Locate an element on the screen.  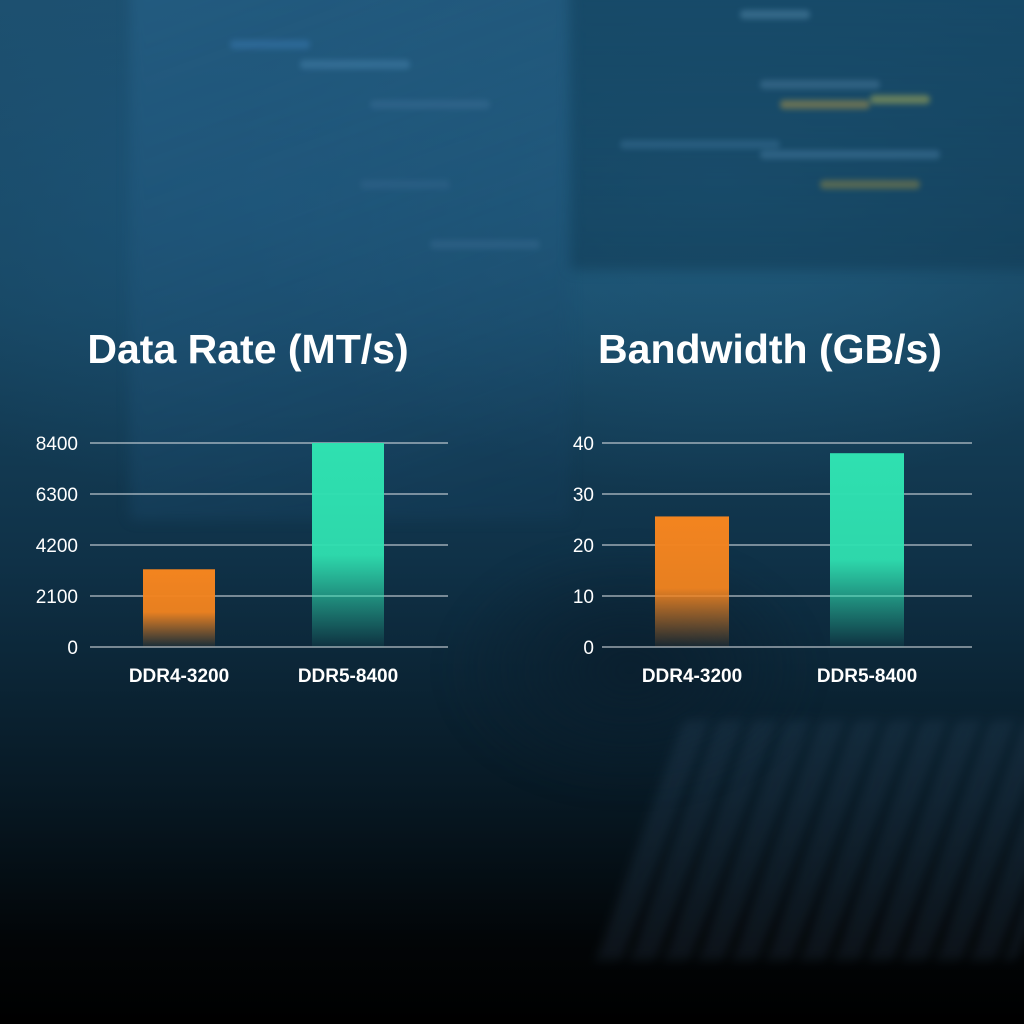
chart-title-data-rate: Data Rate (MT/s) is located at coordinates (248, 349).